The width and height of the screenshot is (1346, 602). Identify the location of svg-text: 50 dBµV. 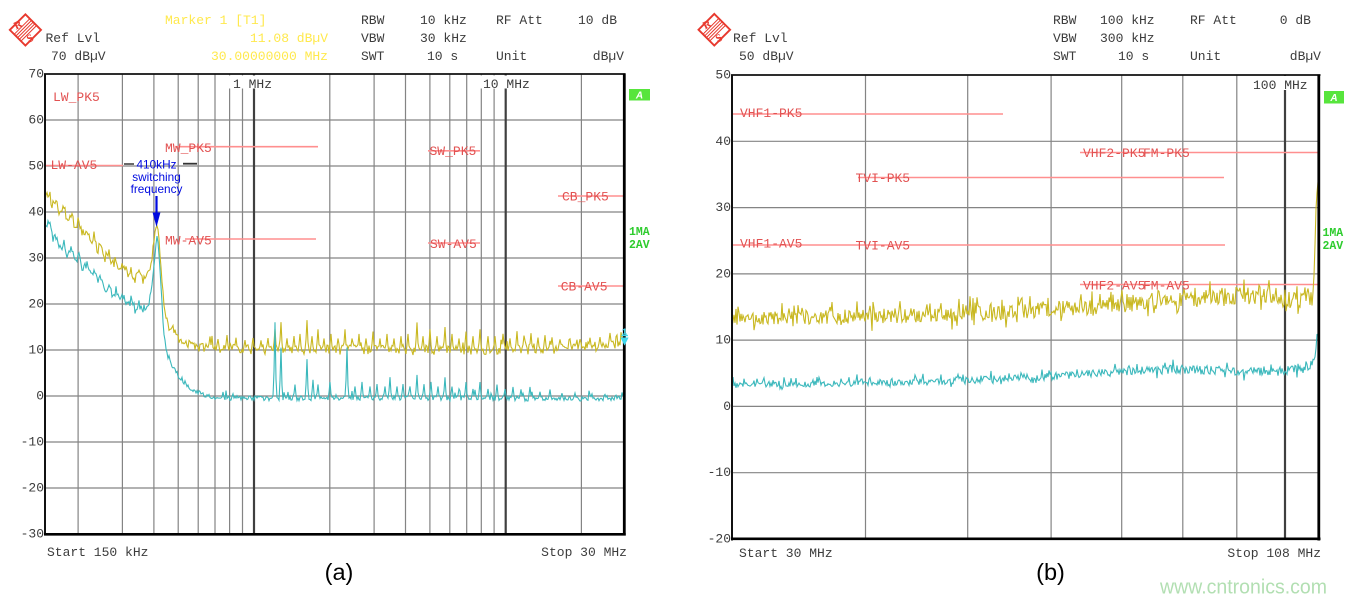
(766, 56).